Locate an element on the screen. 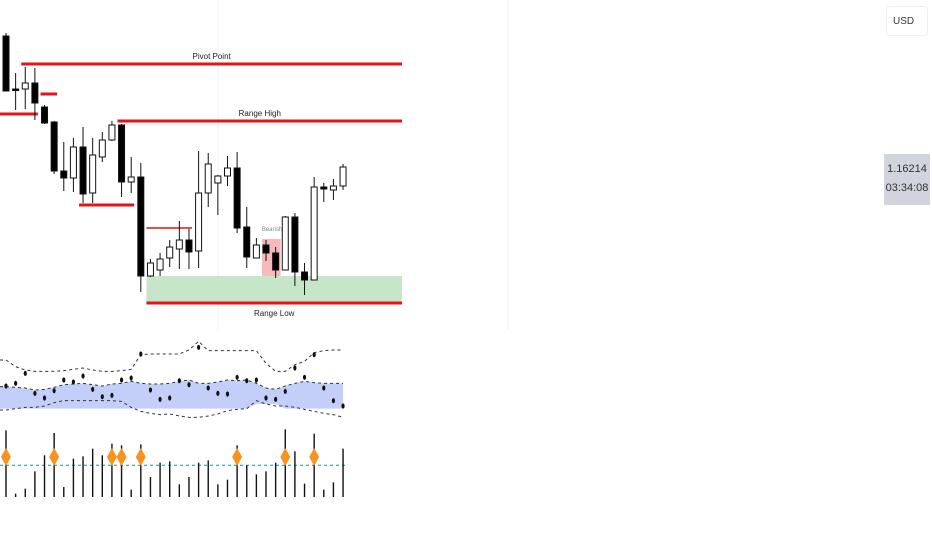  bar-countdown: 03:34:08 is located at coordinates (907, 188).